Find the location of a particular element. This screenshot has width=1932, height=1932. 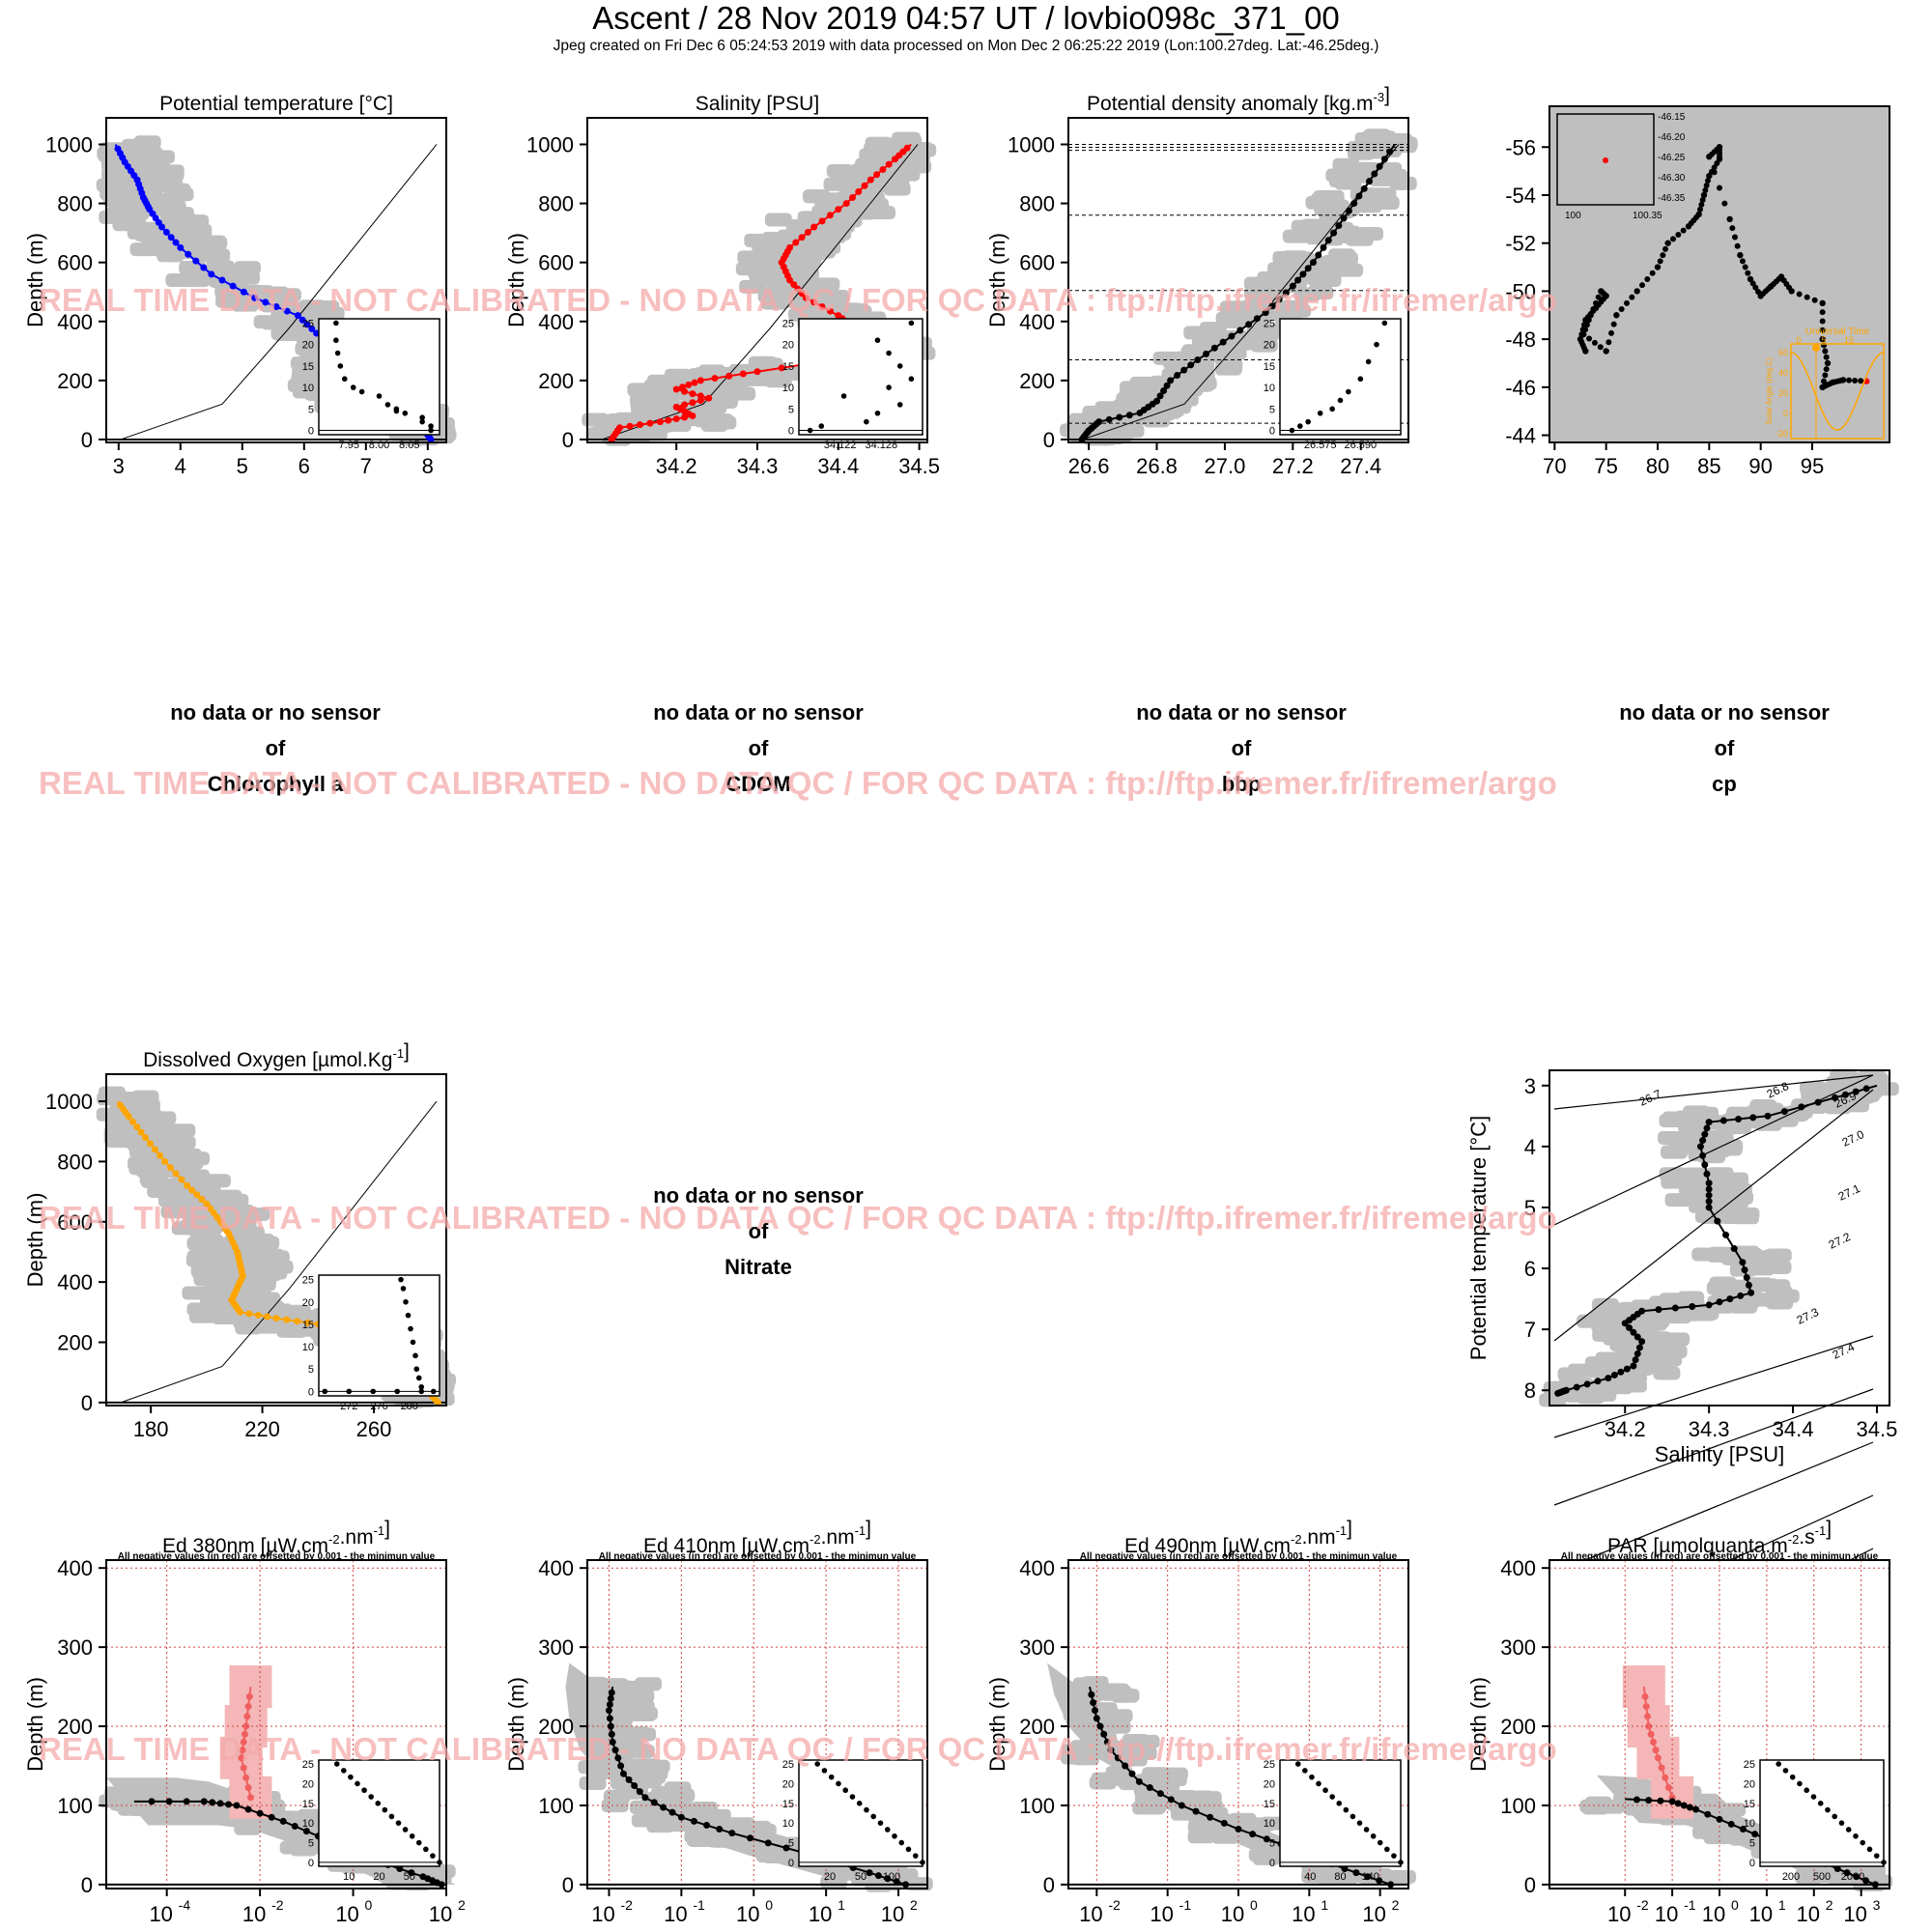

density-xtick-label: 27.4 is located at coordinates (1360, 466).